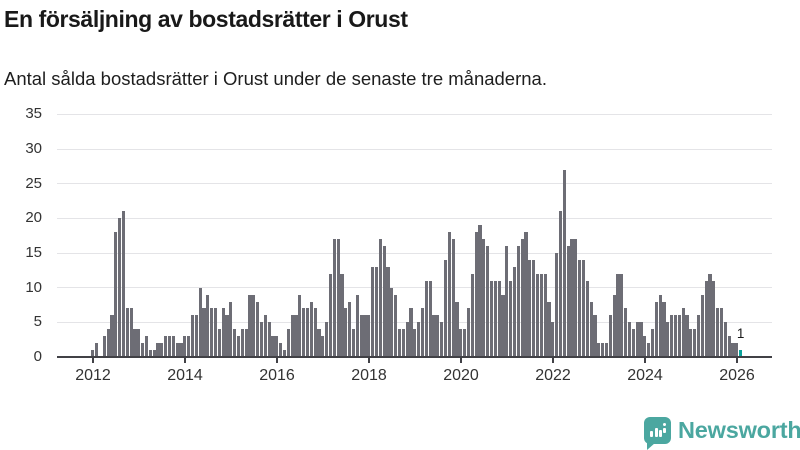  What do you see at coordinates (651, 446) in the screenshot?
I see `speech-bubble-tail` at bounding box center [651, 446].